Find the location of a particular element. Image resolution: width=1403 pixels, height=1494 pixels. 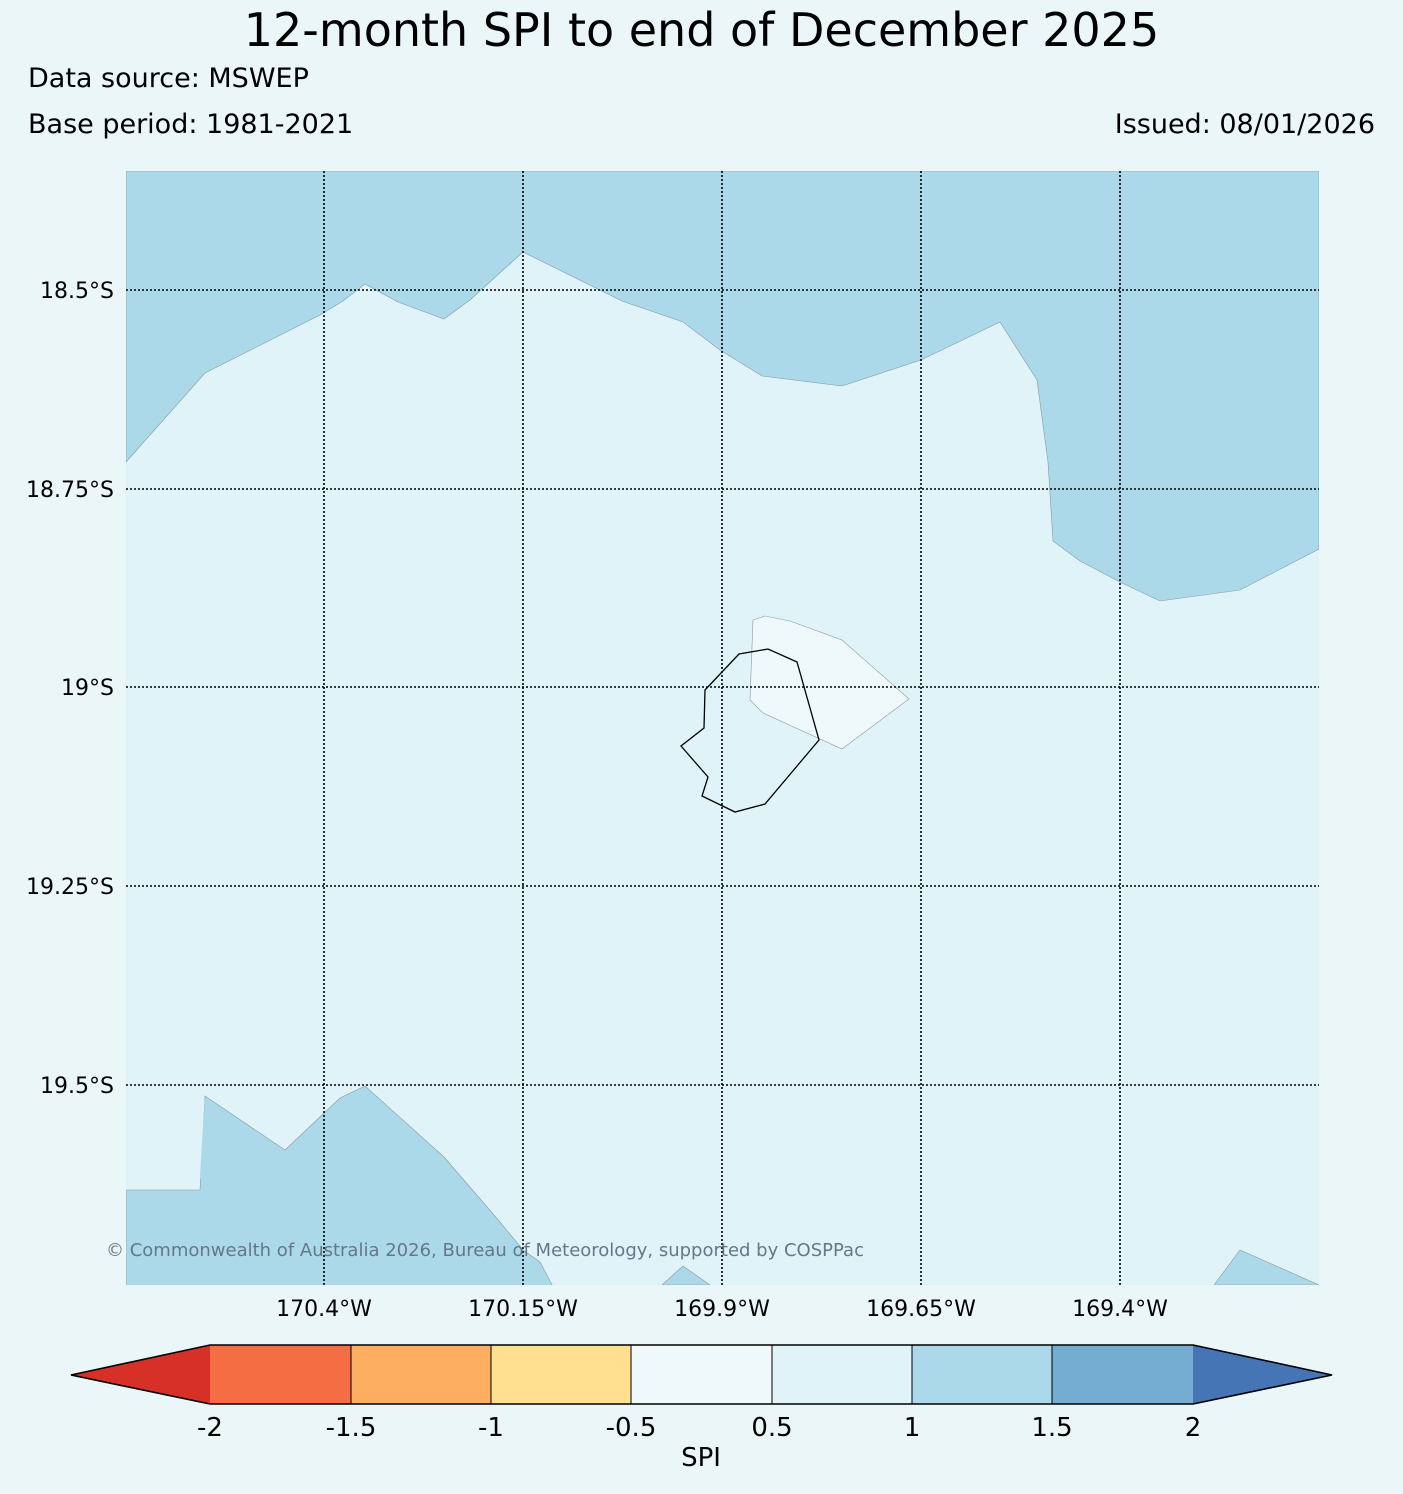

colorbar-dividers is located at coordinates (701, 1374).